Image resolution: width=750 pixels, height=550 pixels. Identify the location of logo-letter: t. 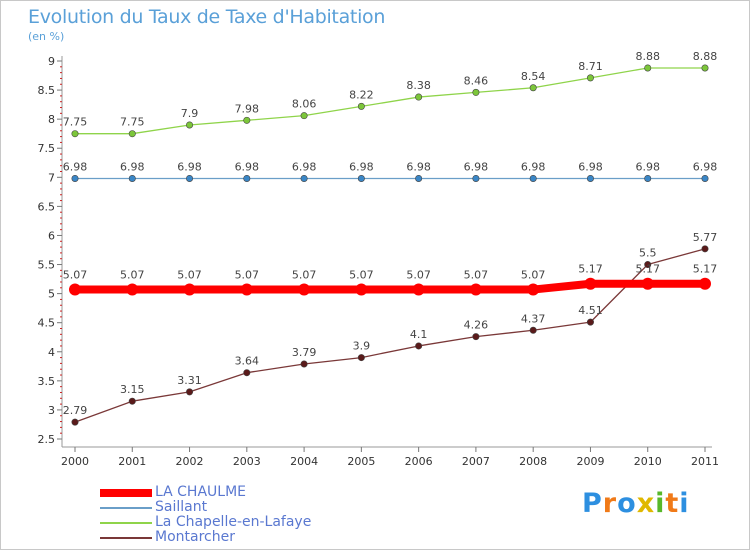
(672, 503).